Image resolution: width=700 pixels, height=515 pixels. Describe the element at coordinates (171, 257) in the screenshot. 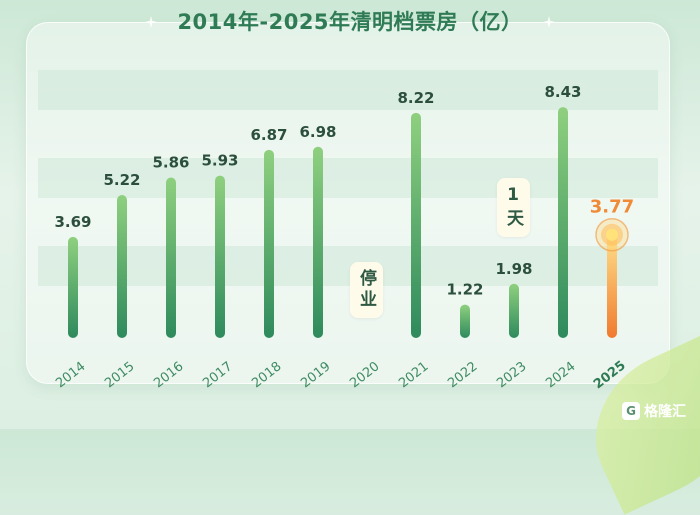

I see `bar-2016` at that location.